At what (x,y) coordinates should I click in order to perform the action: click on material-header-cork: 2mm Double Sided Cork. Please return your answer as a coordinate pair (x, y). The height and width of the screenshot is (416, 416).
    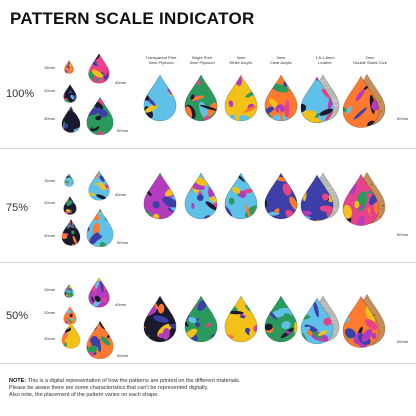
    Looking at the image, I should click on (370, 60).